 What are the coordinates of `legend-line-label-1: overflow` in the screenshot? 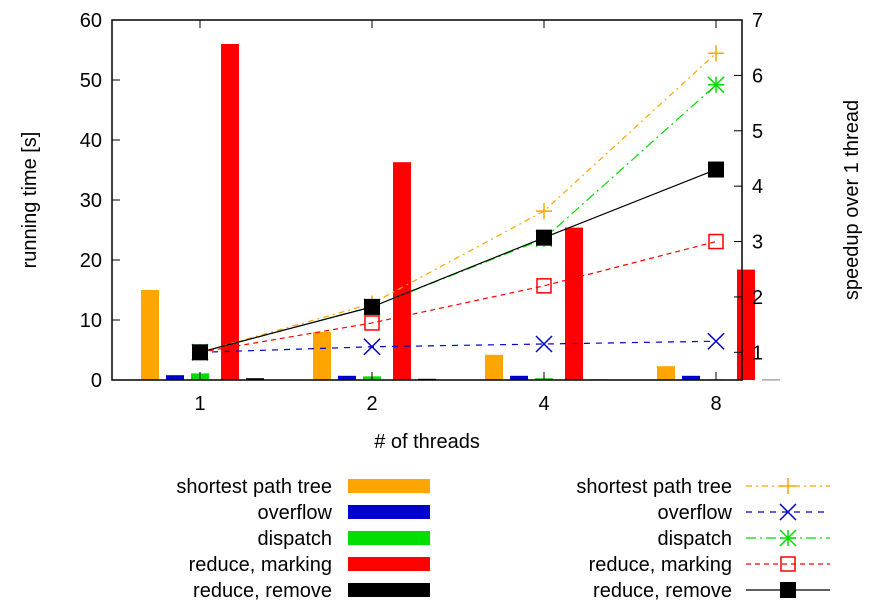 It's located at (695, 513).